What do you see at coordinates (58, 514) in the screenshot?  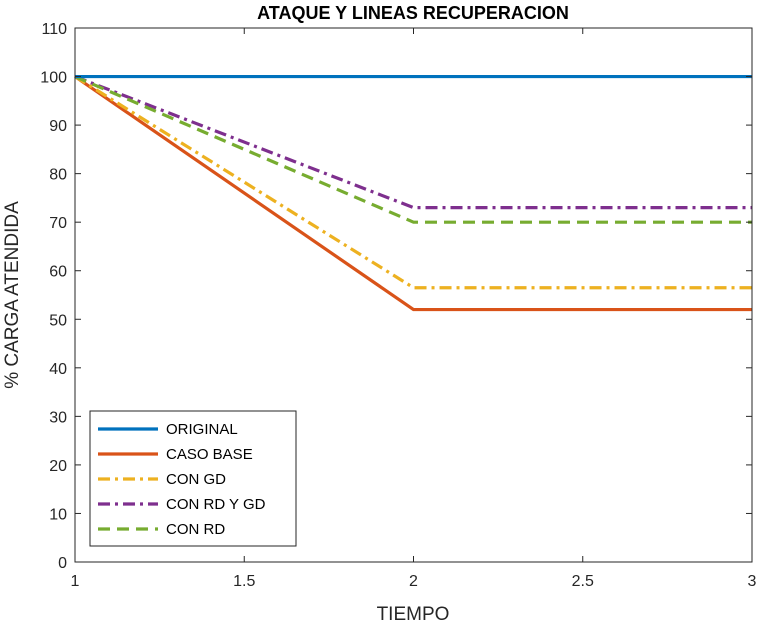 I see `y-tick-label: 10` at bounding box center [58, 514].